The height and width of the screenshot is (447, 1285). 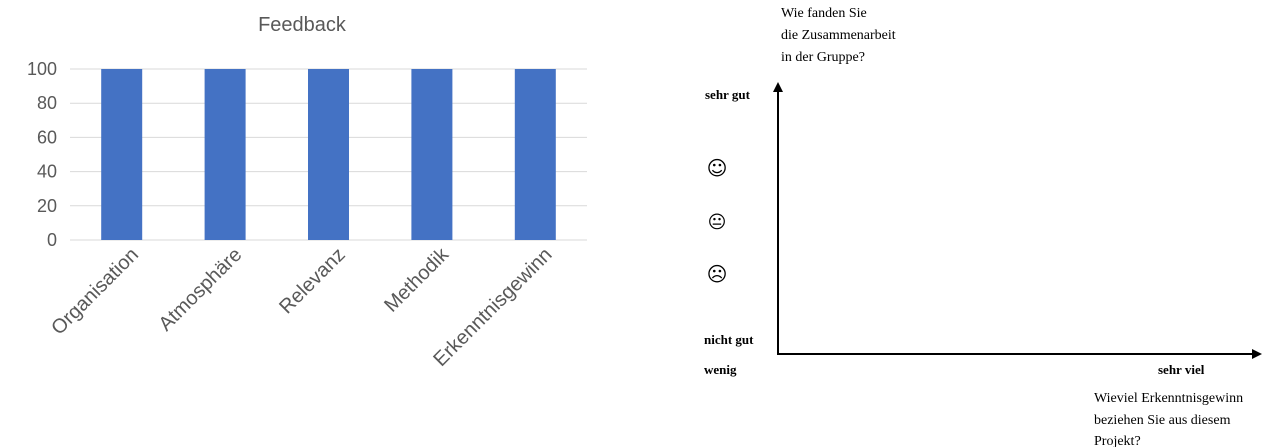 I want to click on x-tick-label: Relevanz, so click(x=312, y=281).